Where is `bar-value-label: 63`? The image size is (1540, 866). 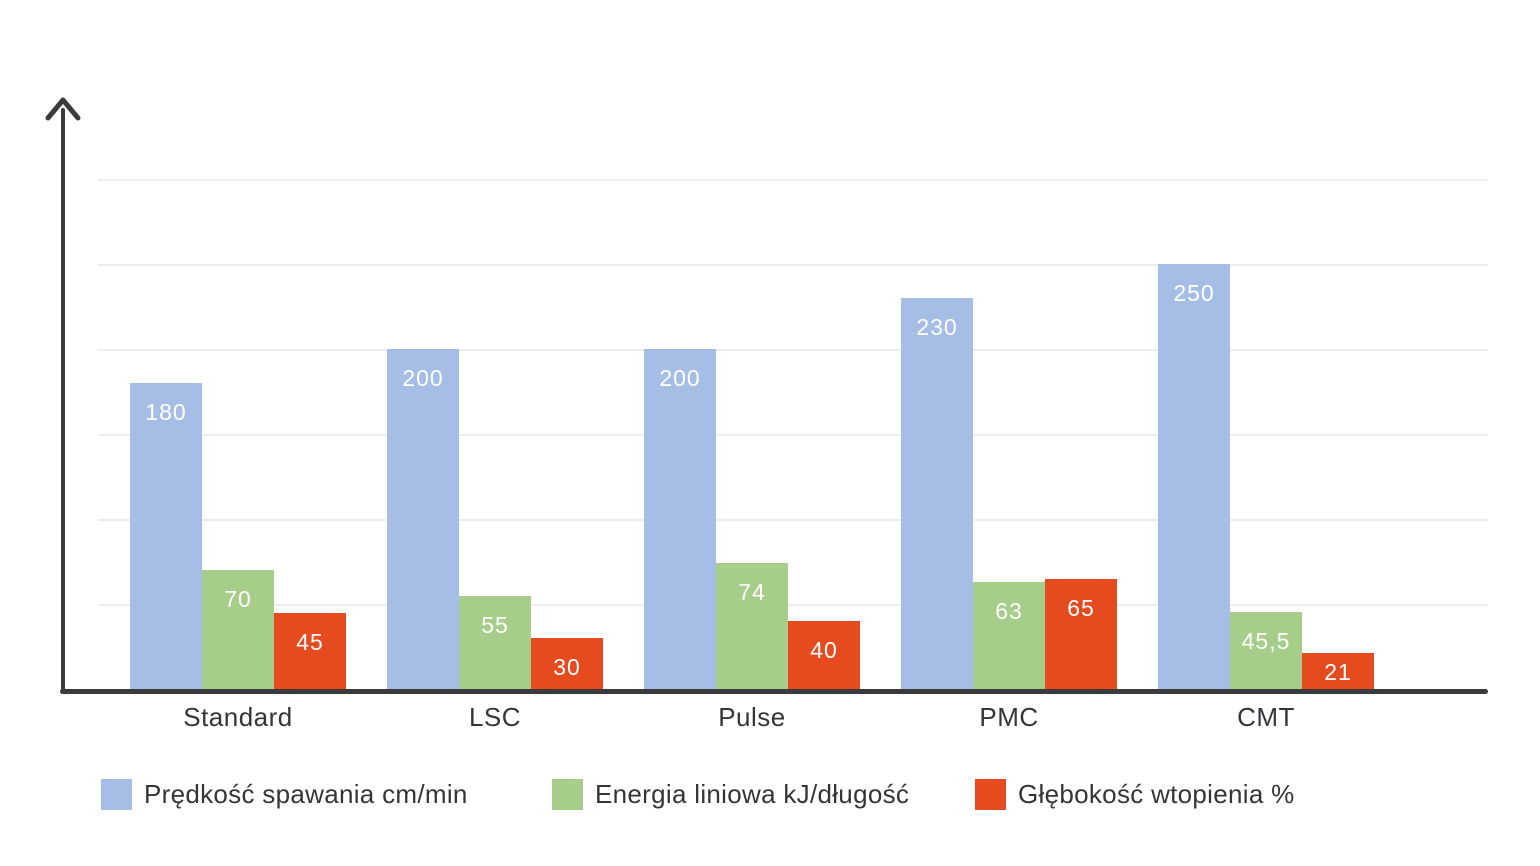 bar-value-label: 63 is located at coordinates (1009, 610).